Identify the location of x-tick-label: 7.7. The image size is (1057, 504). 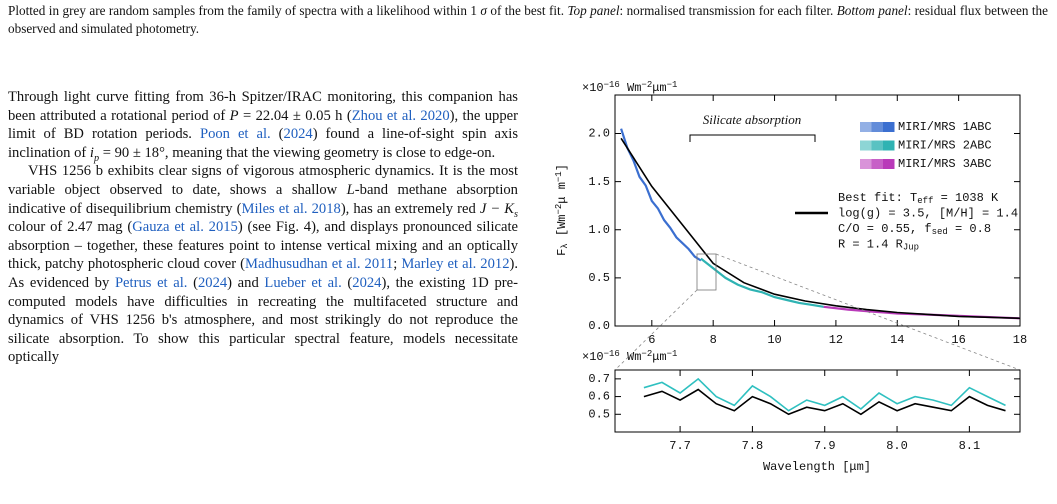
(680, 446).